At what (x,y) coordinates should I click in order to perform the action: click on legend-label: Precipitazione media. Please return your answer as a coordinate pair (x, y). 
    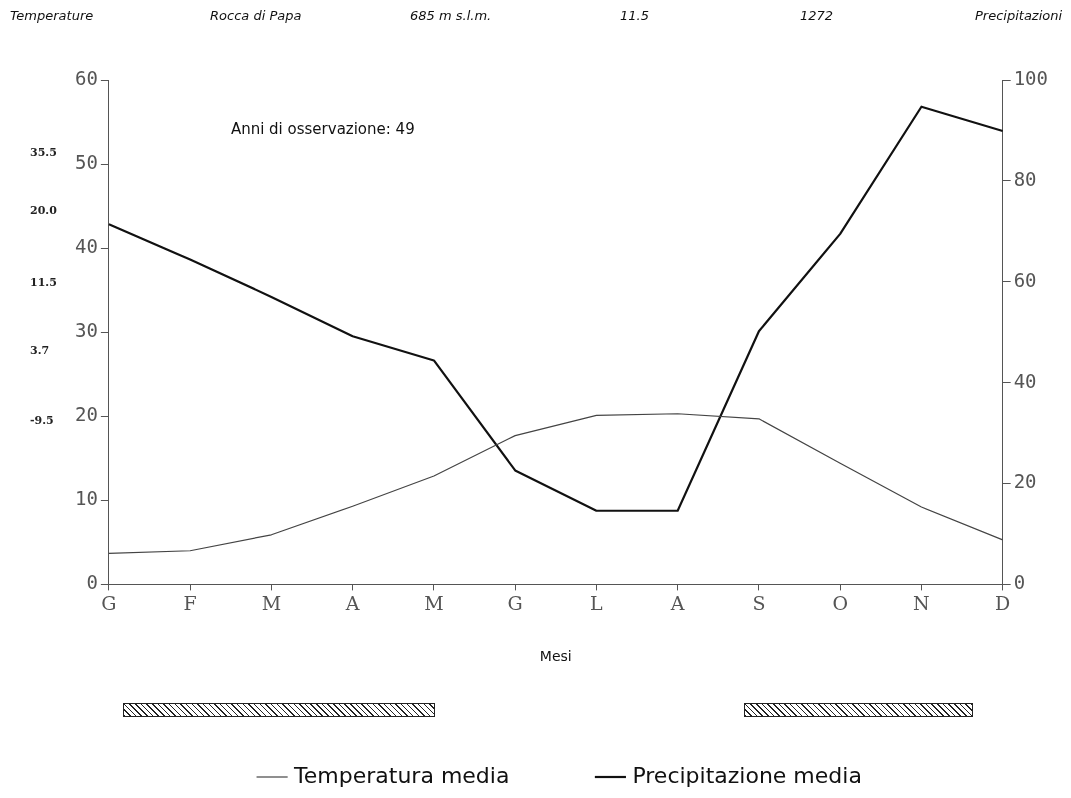
    Looking at the image, I should click on (747, 775).